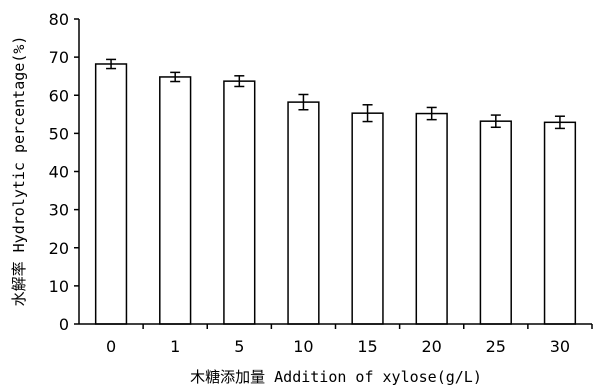 The image size is (596, 386). I want to click on y-tick-label: 60, so click(59, 95).